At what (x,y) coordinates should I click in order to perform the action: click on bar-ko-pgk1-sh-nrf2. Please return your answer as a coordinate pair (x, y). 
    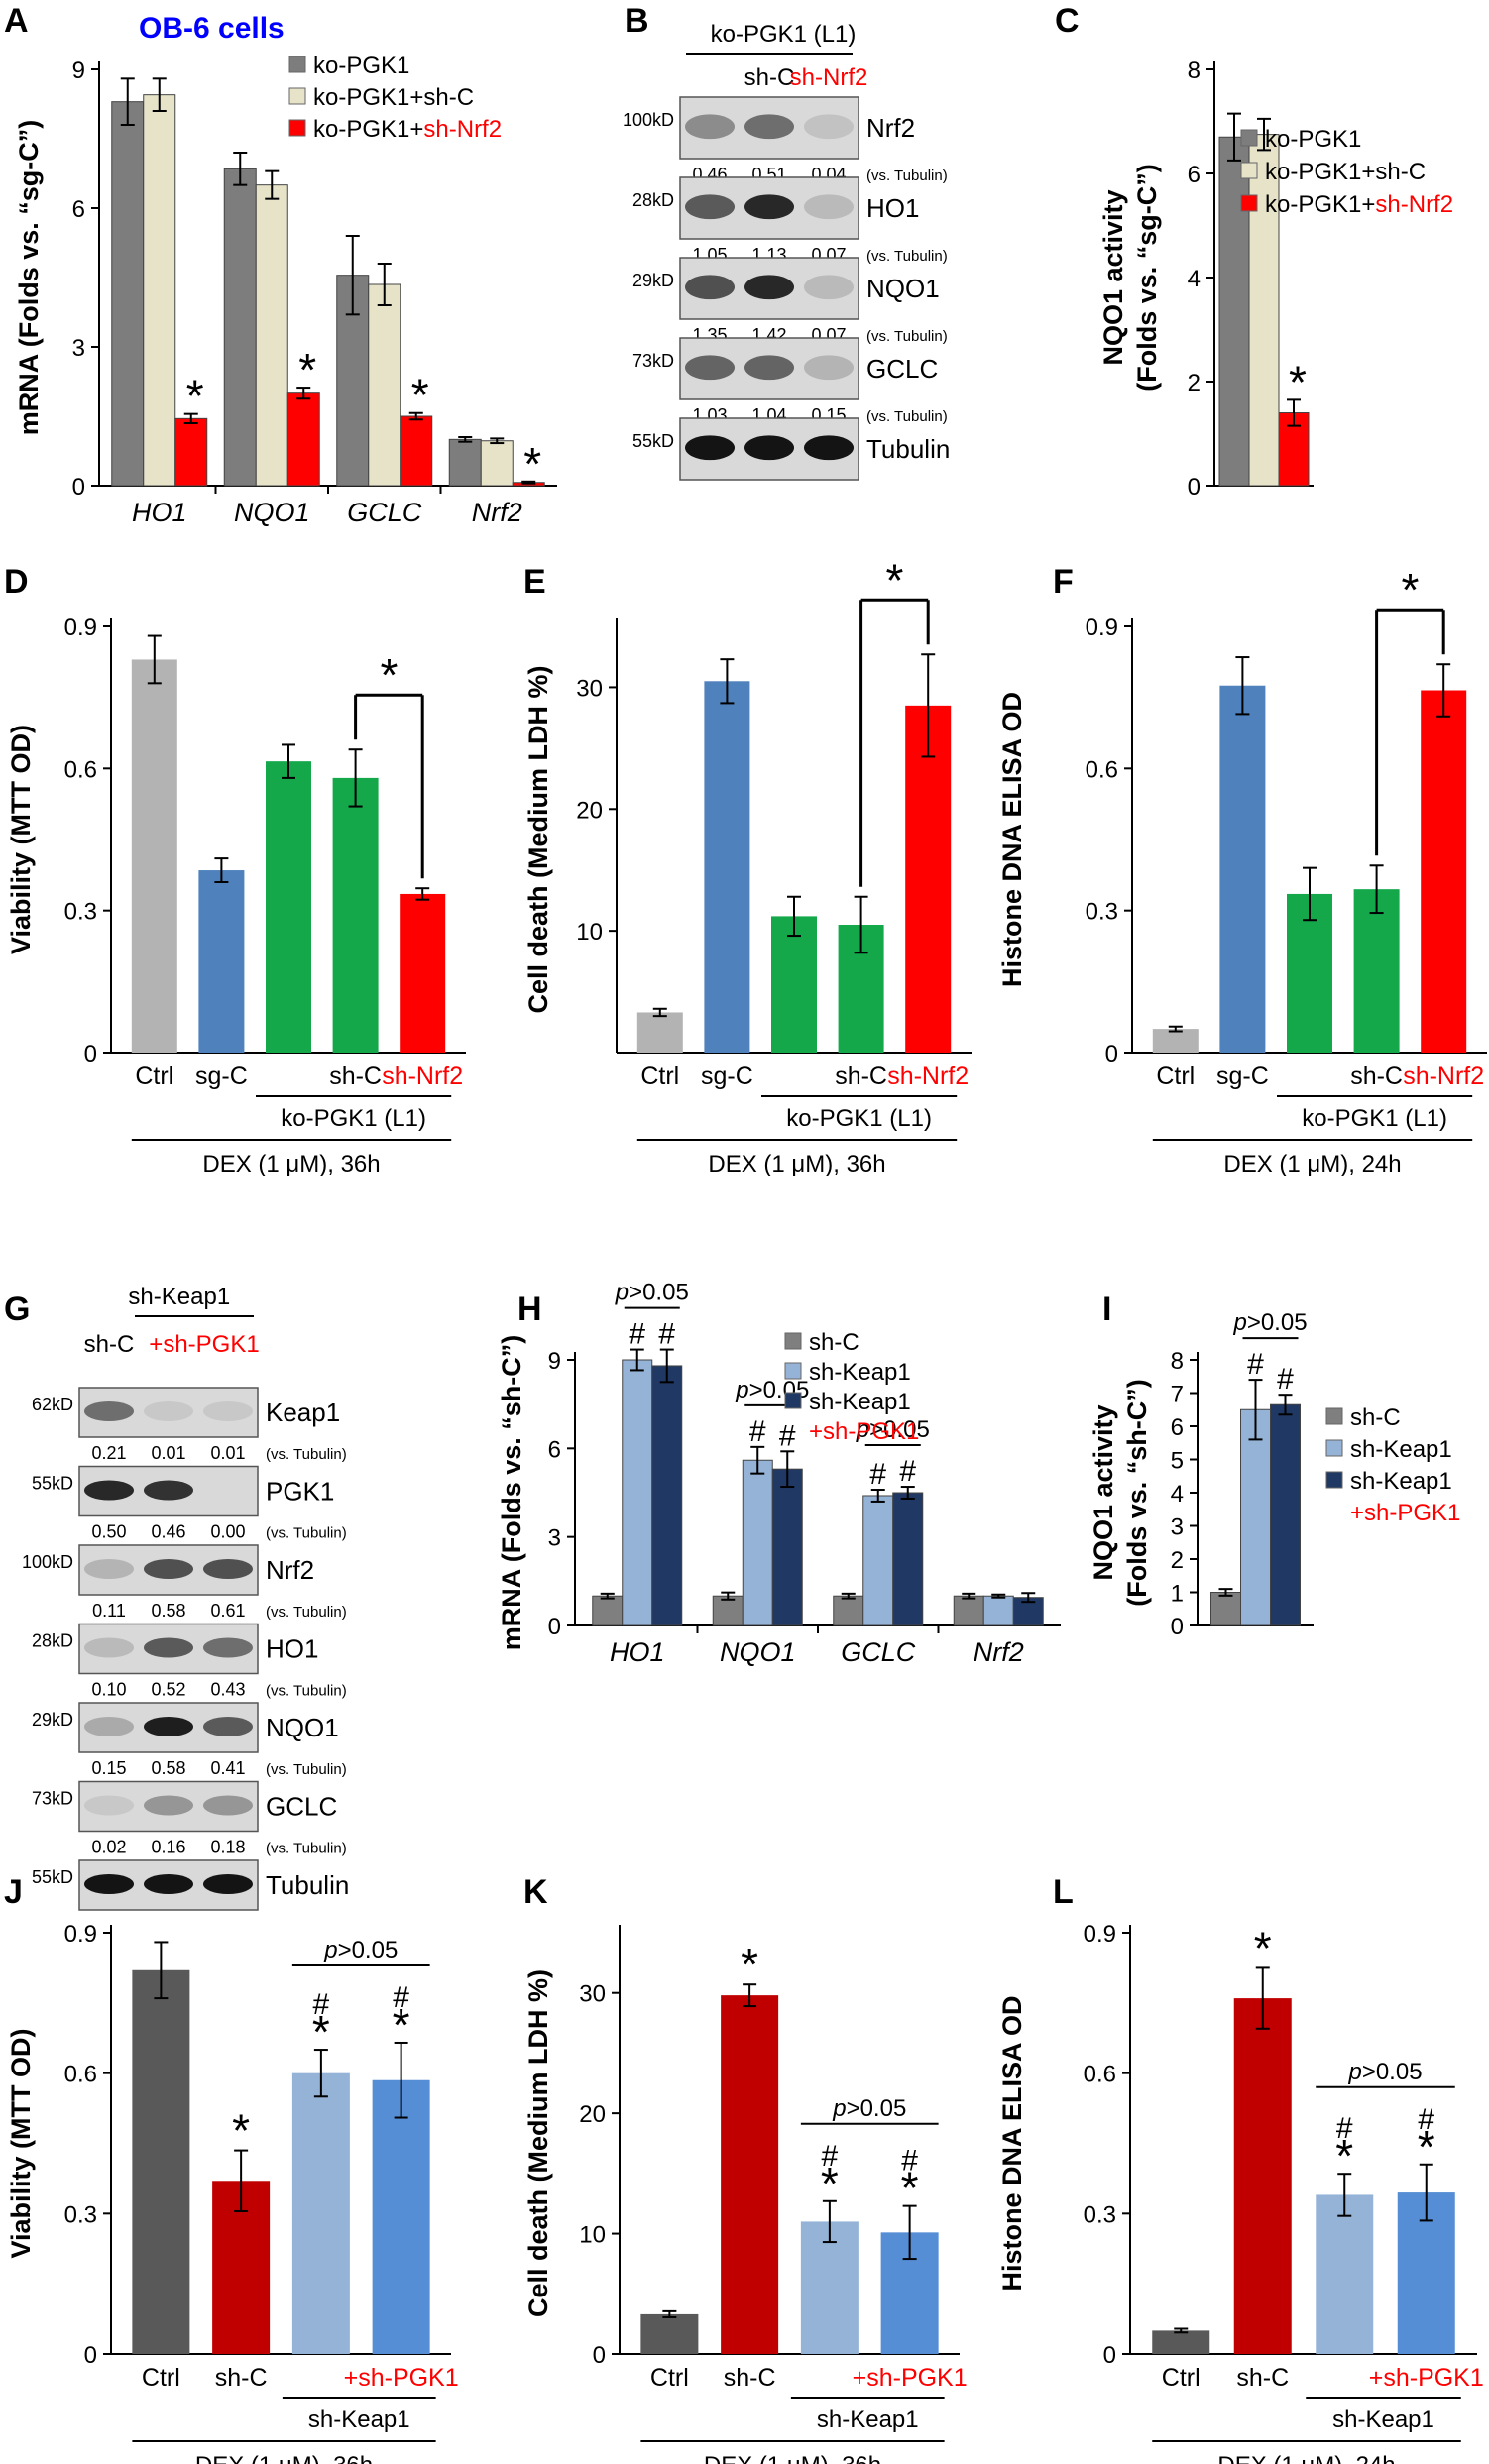
    Looking at the image, I should click on (191, 452).